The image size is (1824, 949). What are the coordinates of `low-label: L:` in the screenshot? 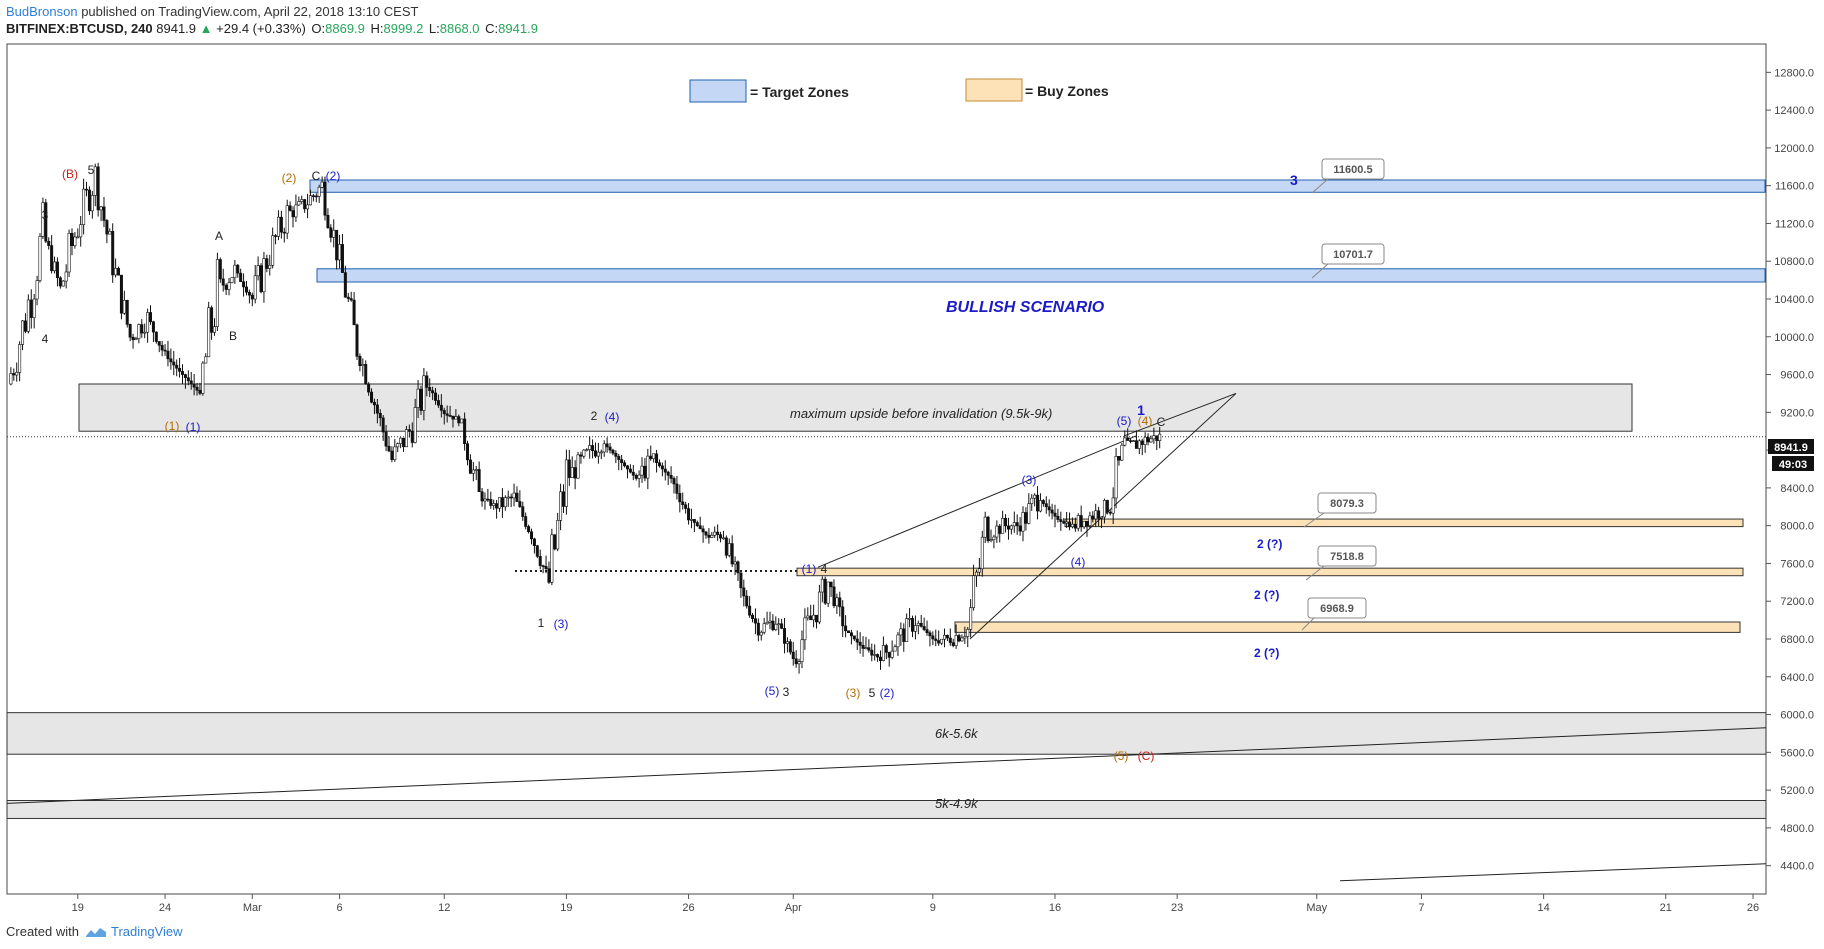 It's located at (434, 28).